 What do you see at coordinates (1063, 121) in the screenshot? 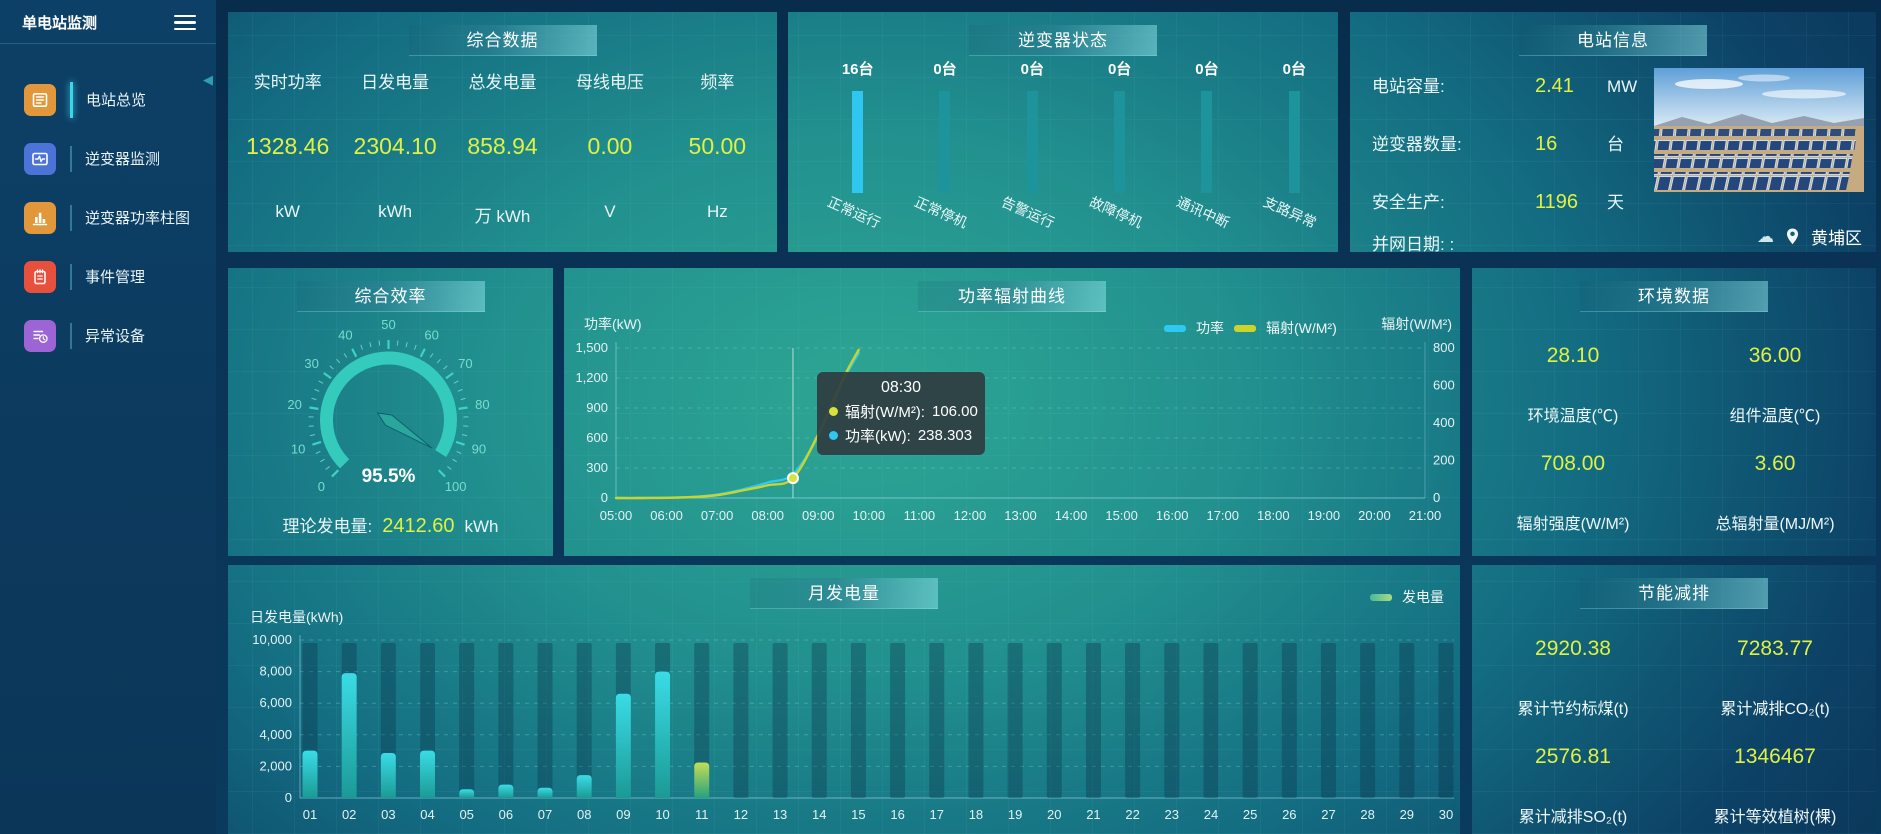
I see `inverter-status-columns: 16台 正常运行 0台 正常停机 0台 告警运行 0台 故障停机 0台` at bounding box center [1063, 121].